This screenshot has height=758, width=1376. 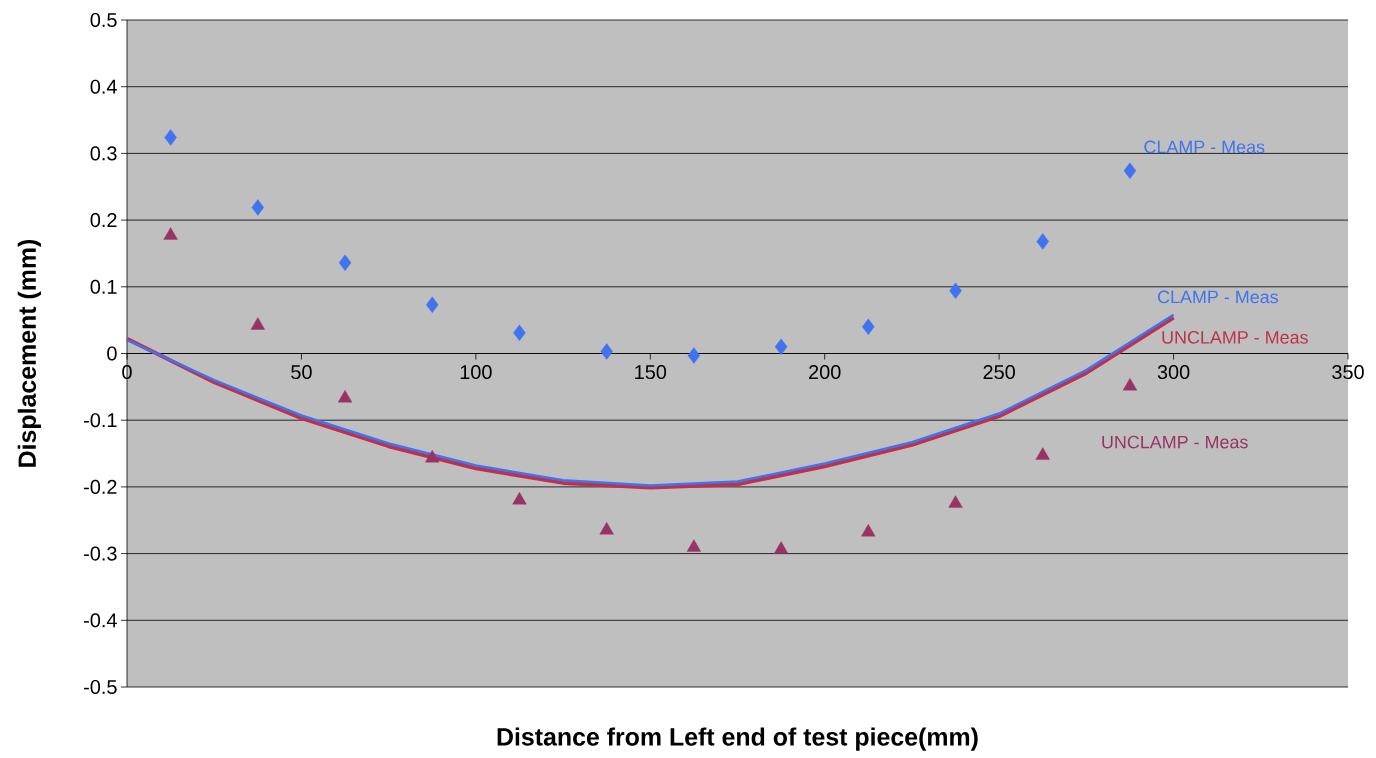 What do you see at coordinates (100, 420) in the screenshot?
I see `y-tick-label: -0.1` at bounding box center [100, 420].